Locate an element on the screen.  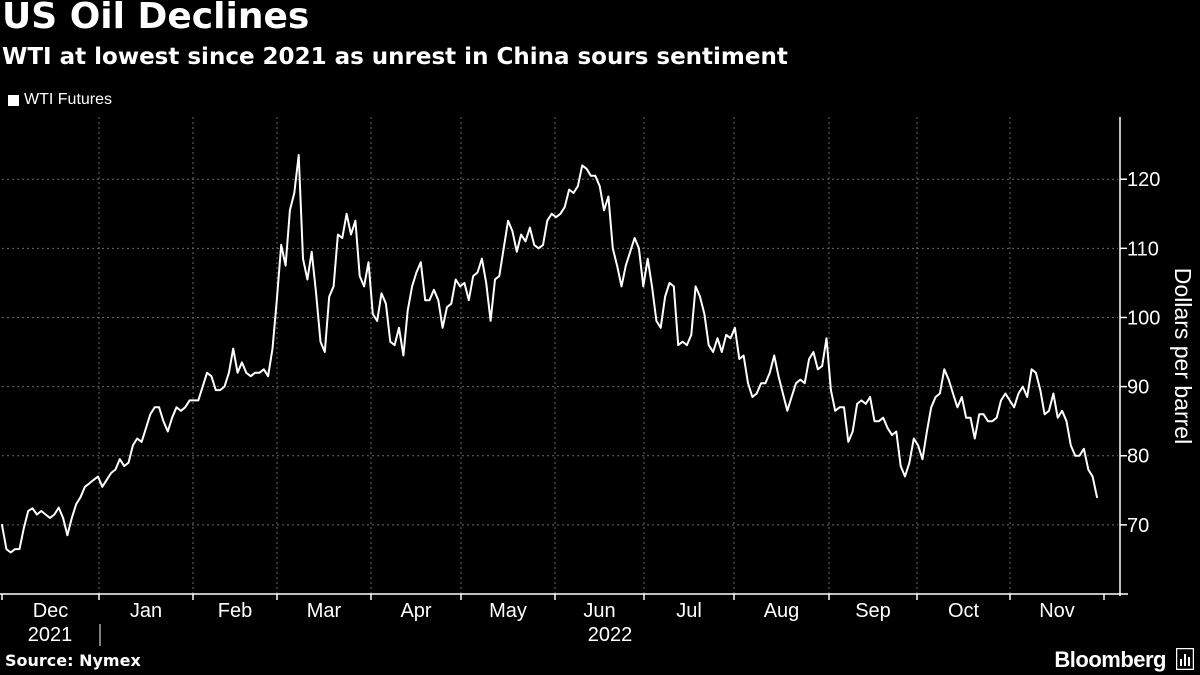
y-tick-label: 100 is located at coordinates (1143, 318).